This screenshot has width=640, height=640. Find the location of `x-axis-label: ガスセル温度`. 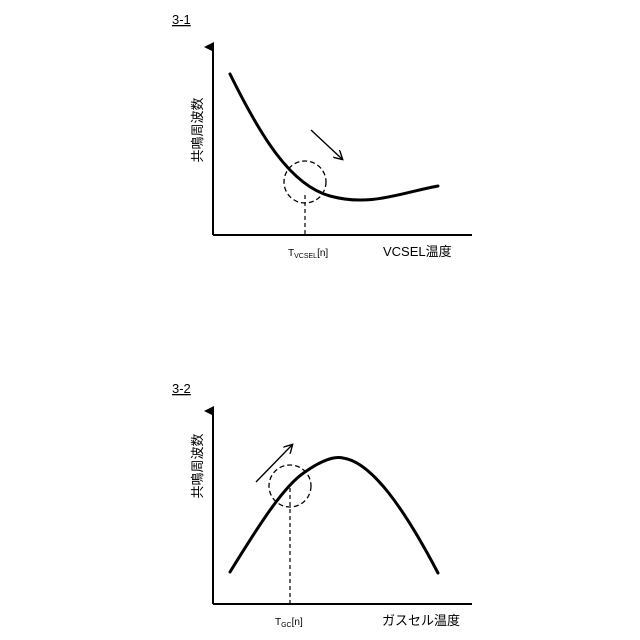

x-axis-label: ガスセル温度 is located at coordinates (421, 620).